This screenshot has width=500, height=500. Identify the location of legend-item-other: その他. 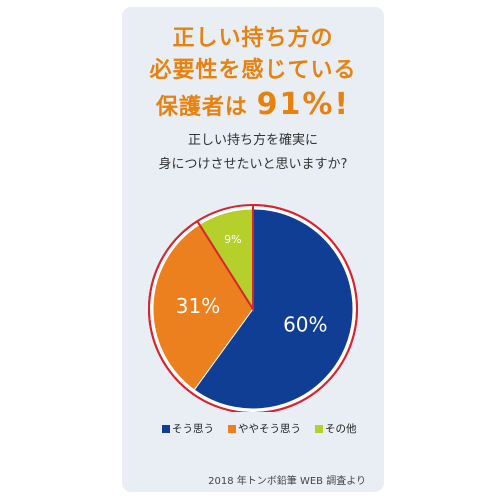
(336, 428).